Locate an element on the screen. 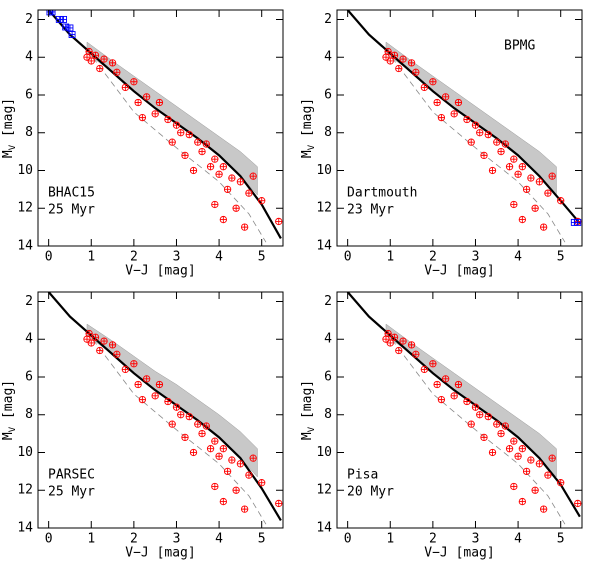  annotation: 23 Myr is located at coordinates (370, 210).